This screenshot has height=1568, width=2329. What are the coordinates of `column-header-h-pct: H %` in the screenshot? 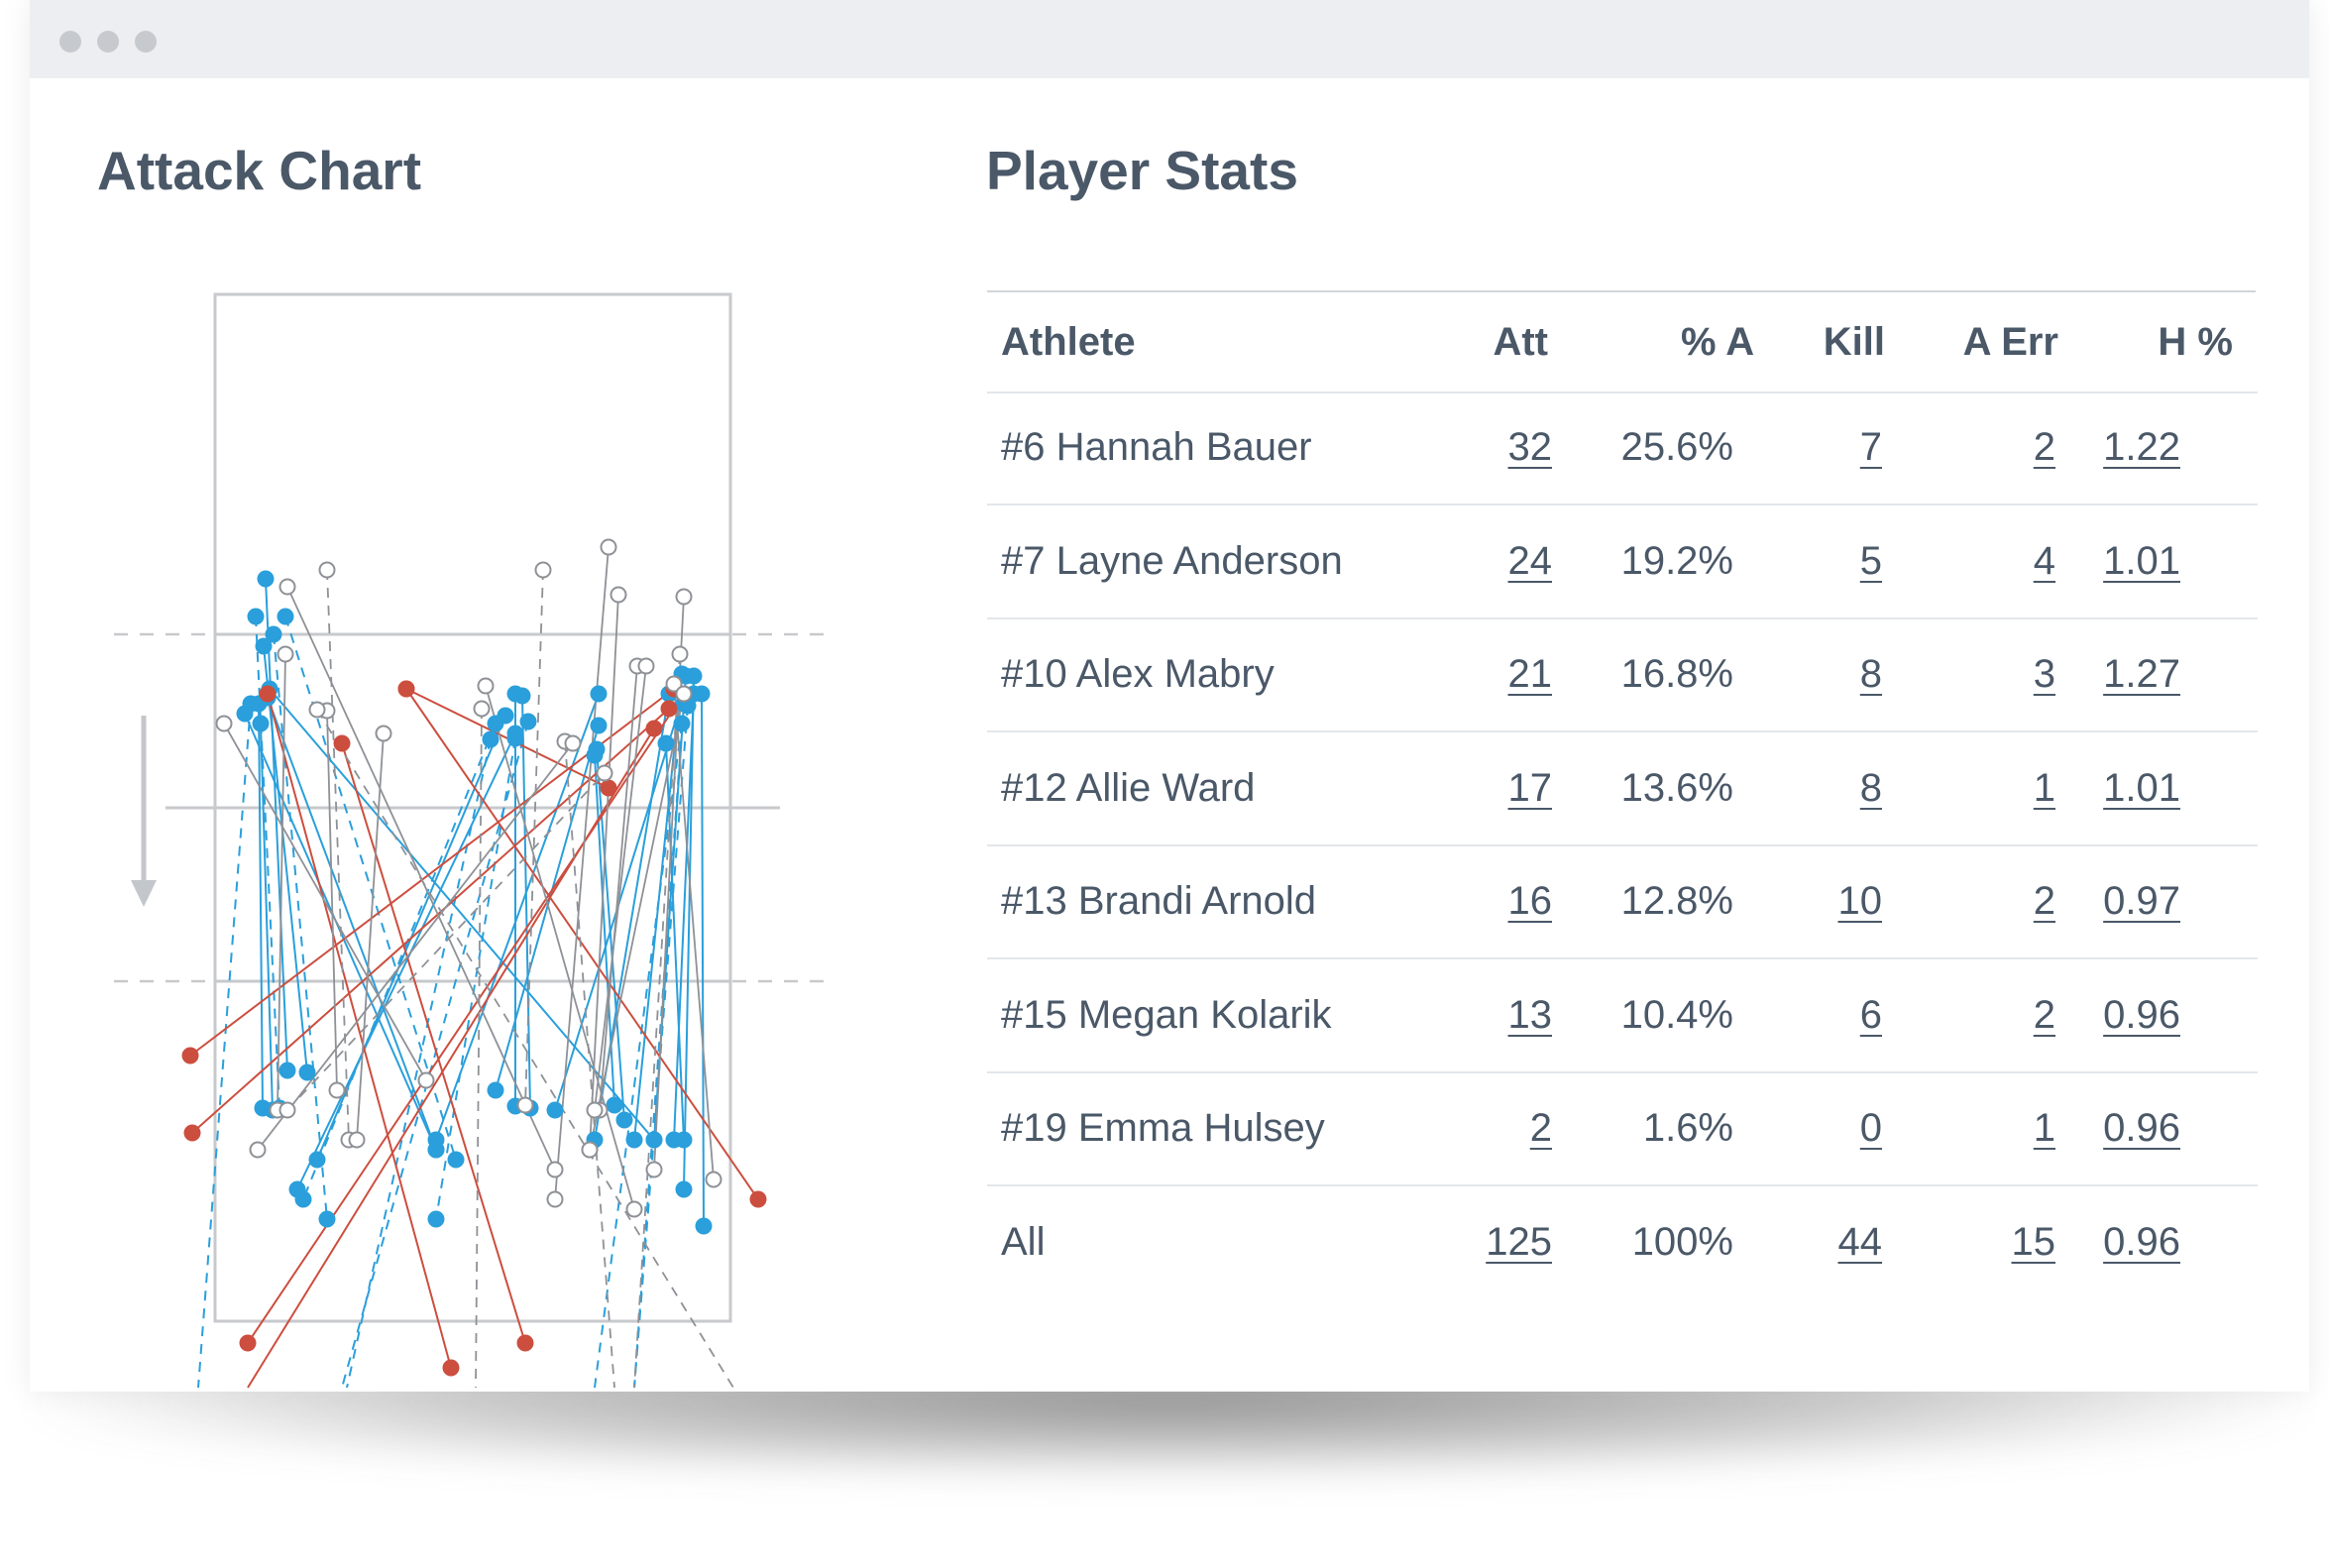 It's located at (2196, 342).